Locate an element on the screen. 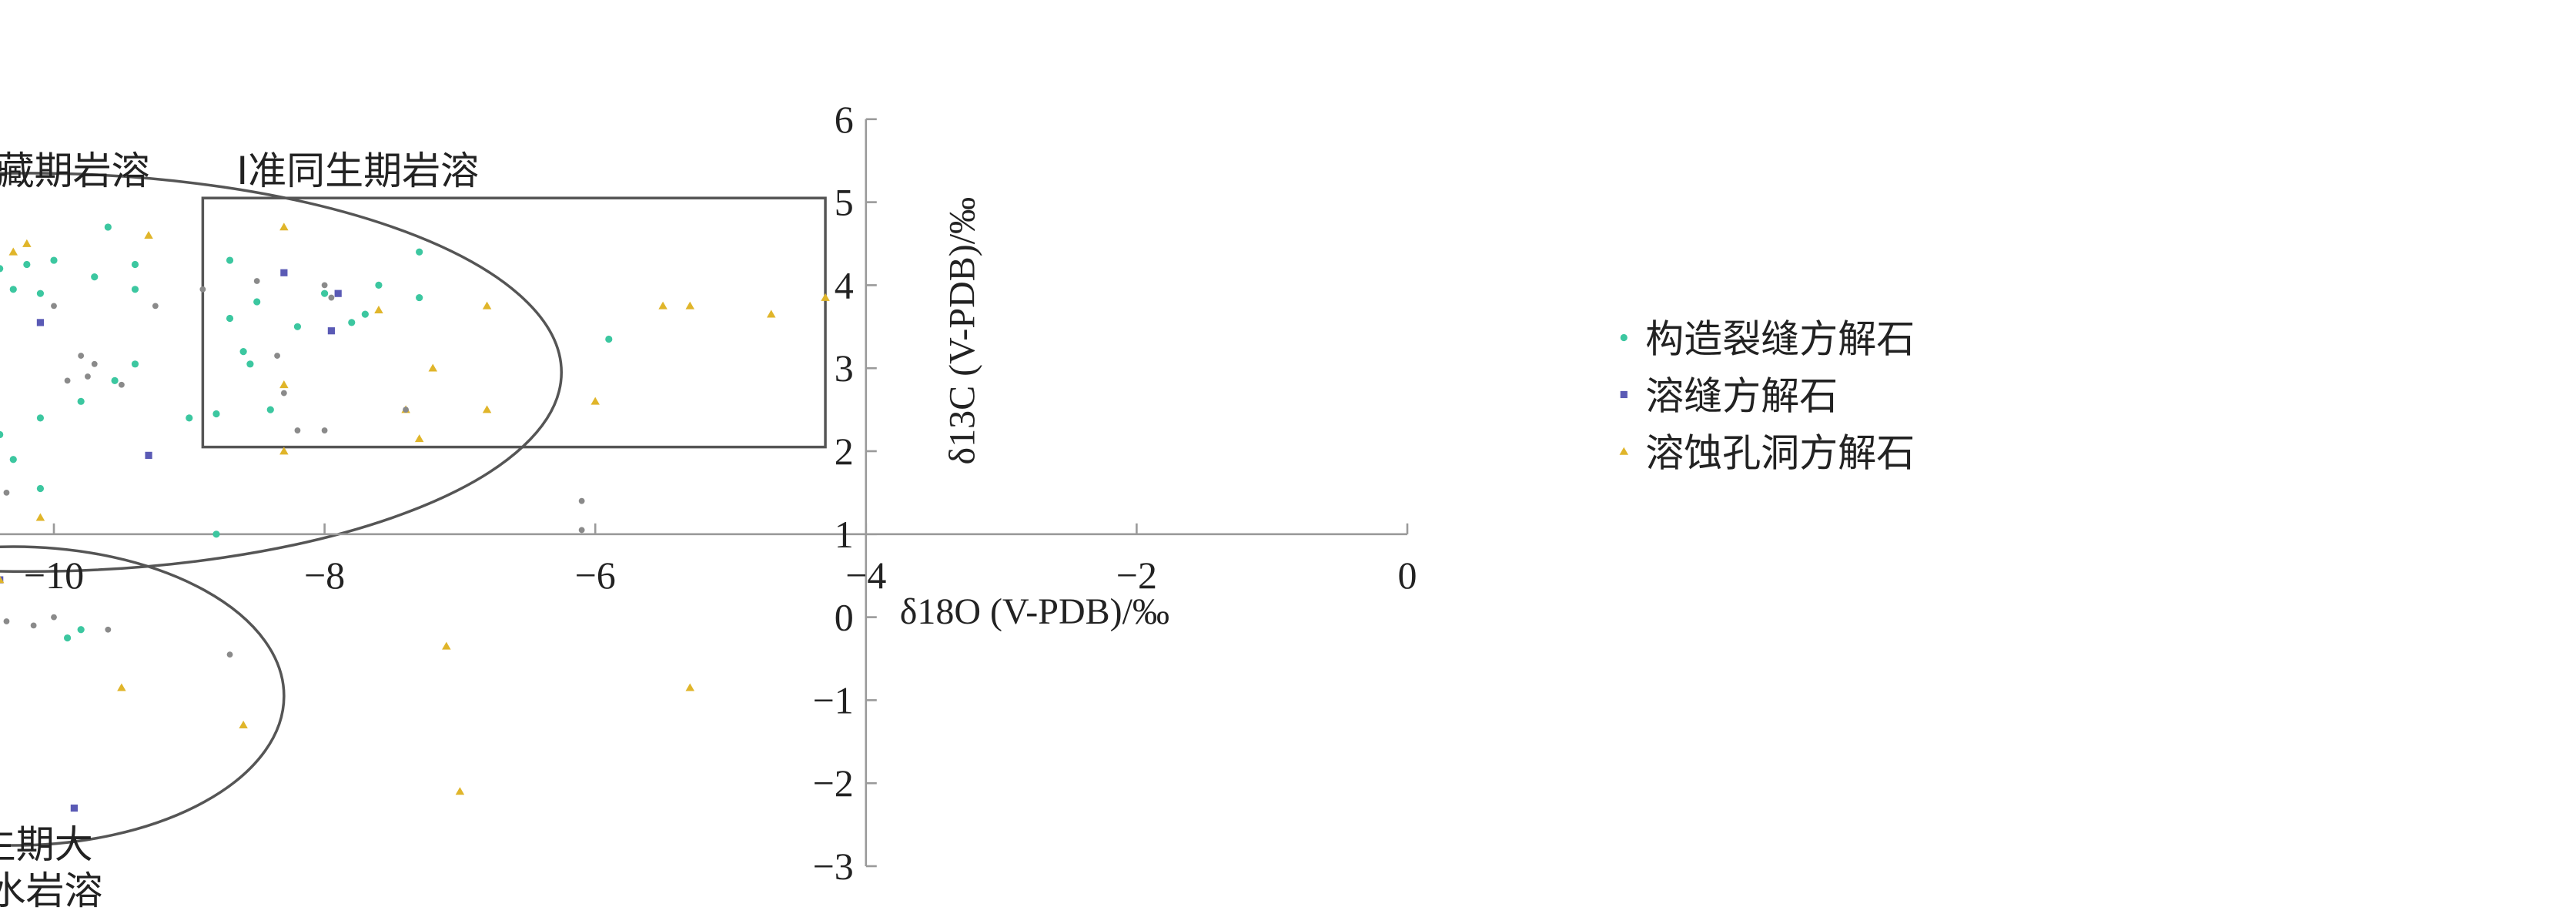  x-tick-label: −8 is located at coordinates (325, 575).